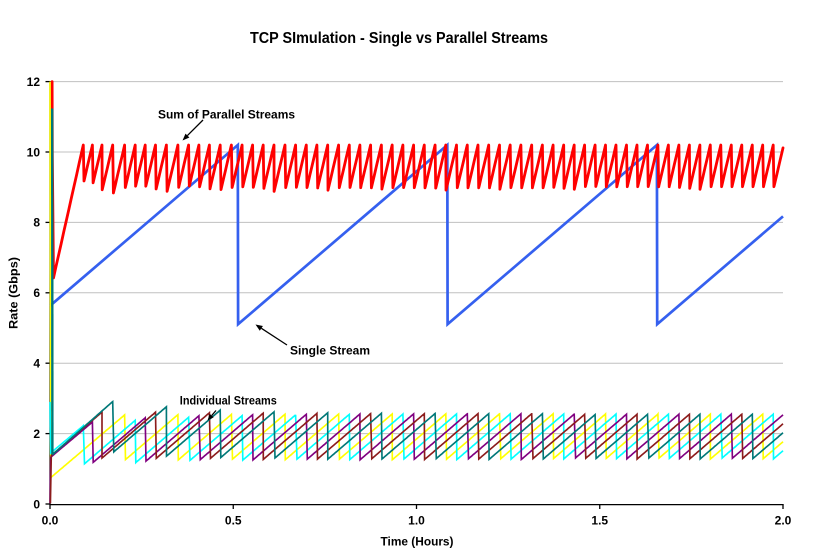 Image resolution: width=825 pixels, height=560 pixels. Describe the element at coordinates (36, 364) in the screenshot. I see `svg-text: 4` at that location.